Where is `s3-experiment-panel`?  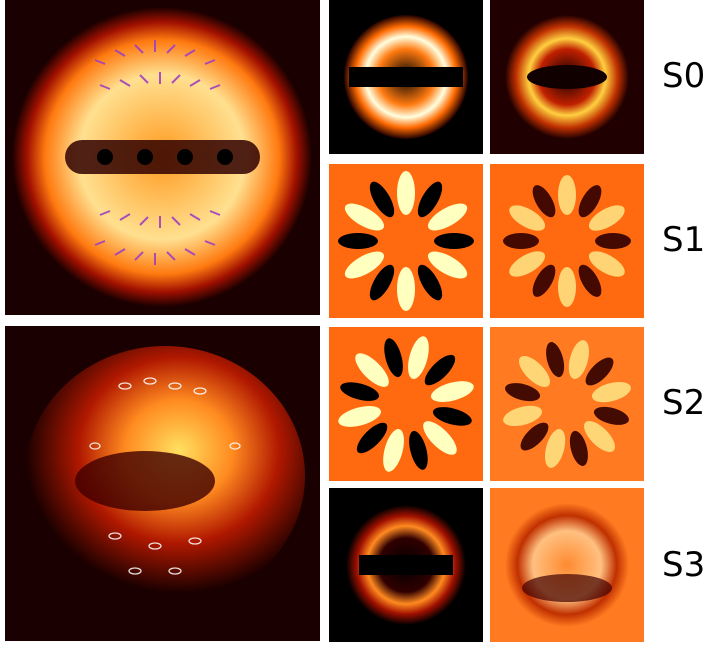
s3-experiment-panel is located at coordinates (567, 565).